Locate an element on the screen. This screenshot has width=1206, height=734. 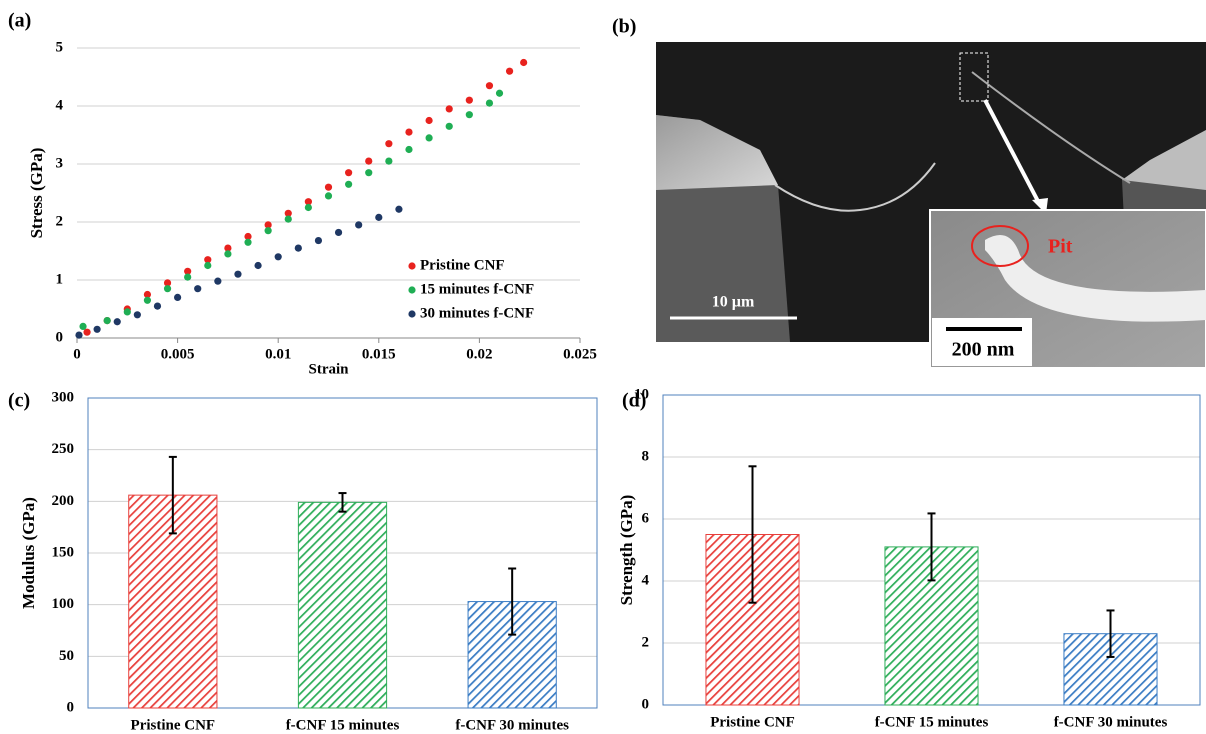
panel-label: (a) is located at coordinates (19, 21).